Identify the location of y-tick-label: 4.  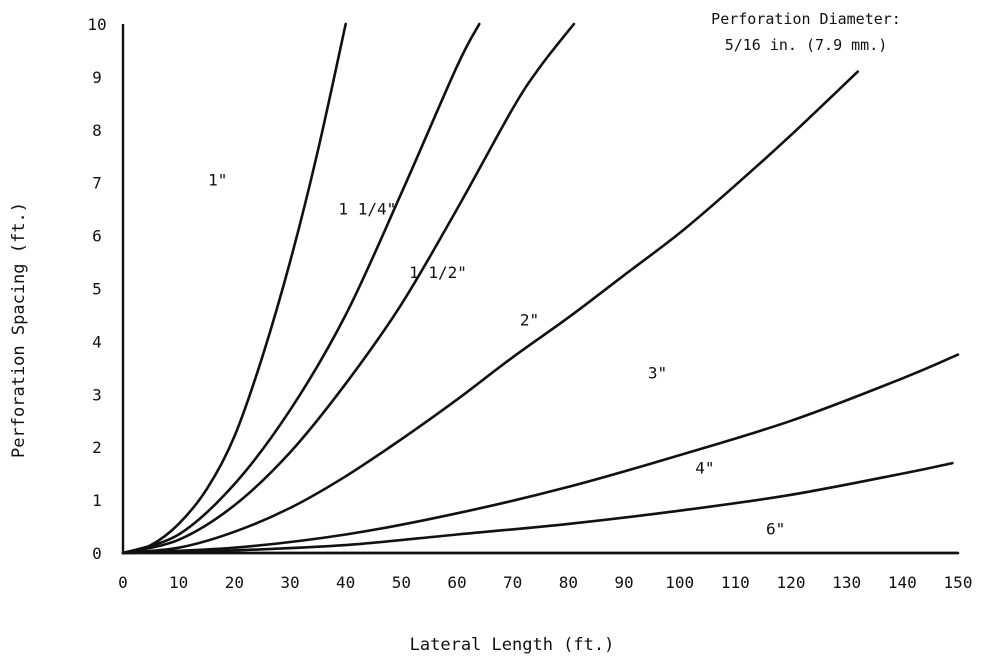
(97, 341).